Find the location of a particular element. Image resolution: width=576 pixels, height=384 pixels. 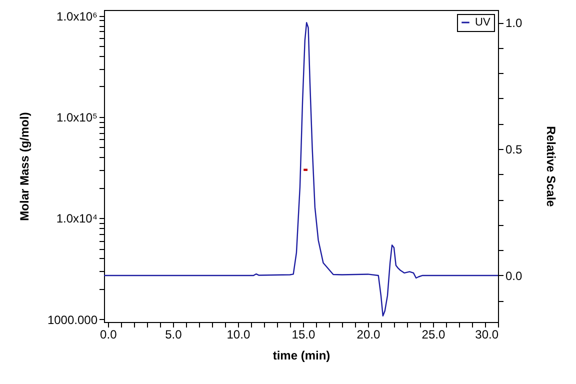

x-tick-label: 30.0 is located at coordinates (487, 335).